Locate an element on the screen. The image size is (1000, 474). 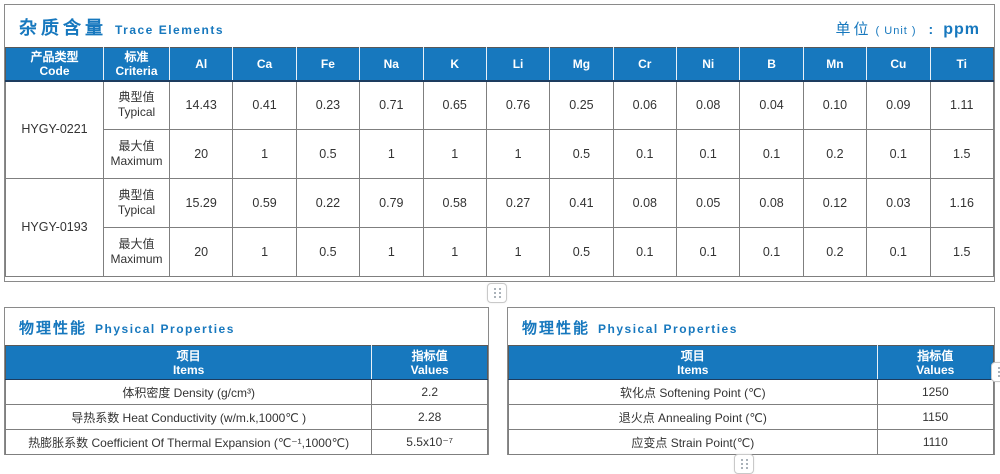
value-cell: 14.43 is located at coordinates (201, 105).